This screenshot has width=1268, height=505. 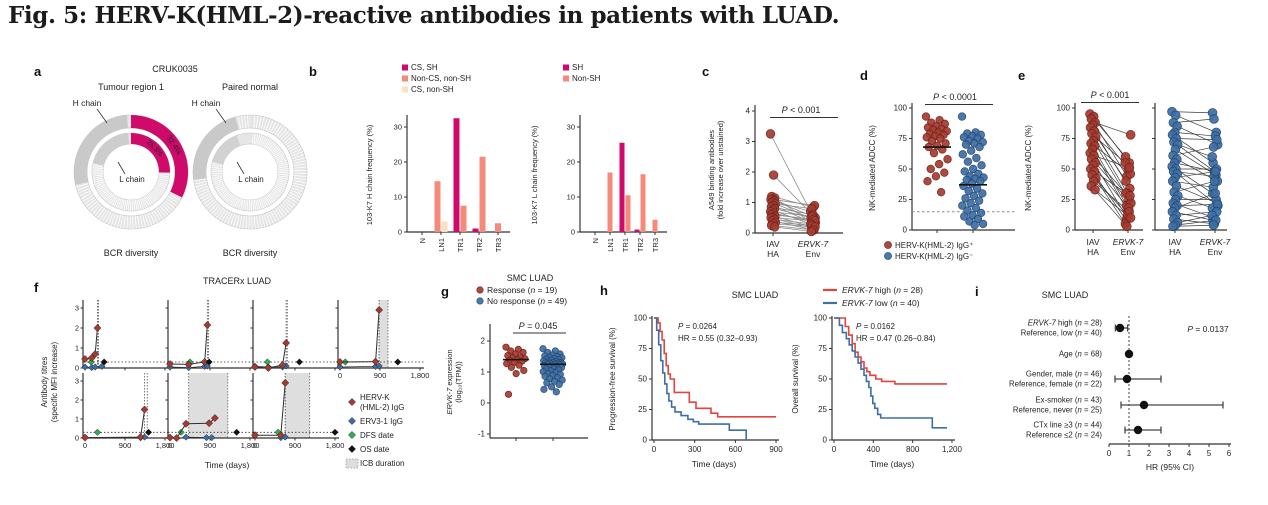 What do you see at coordinates (697, 326) in the screenshot?
I see `svg-text: P = 0.0264` at bounding box center [697, 326].